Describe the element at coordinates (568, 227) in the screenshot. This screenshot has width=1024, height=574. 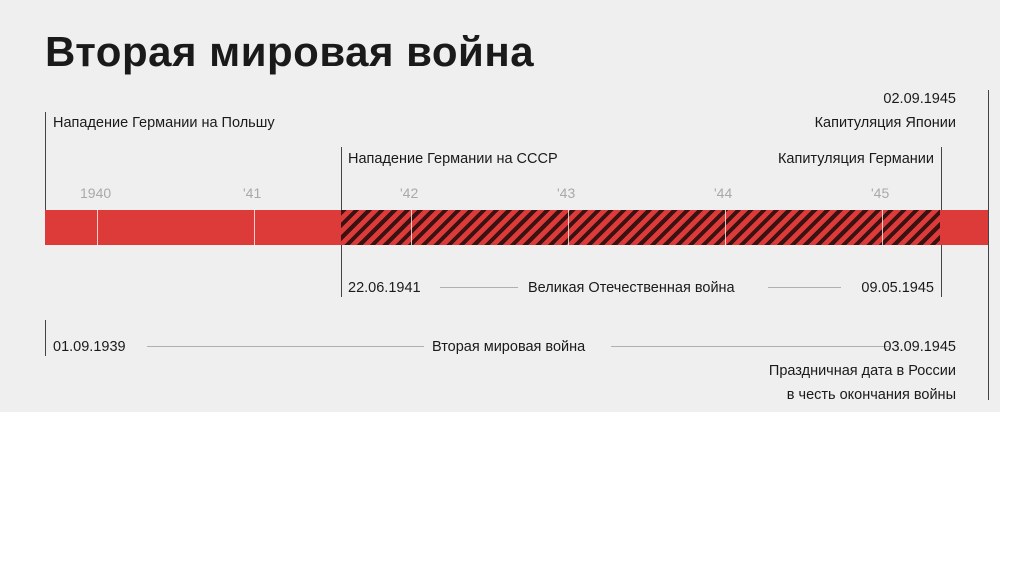
I see `year-divider-1943` at that location.